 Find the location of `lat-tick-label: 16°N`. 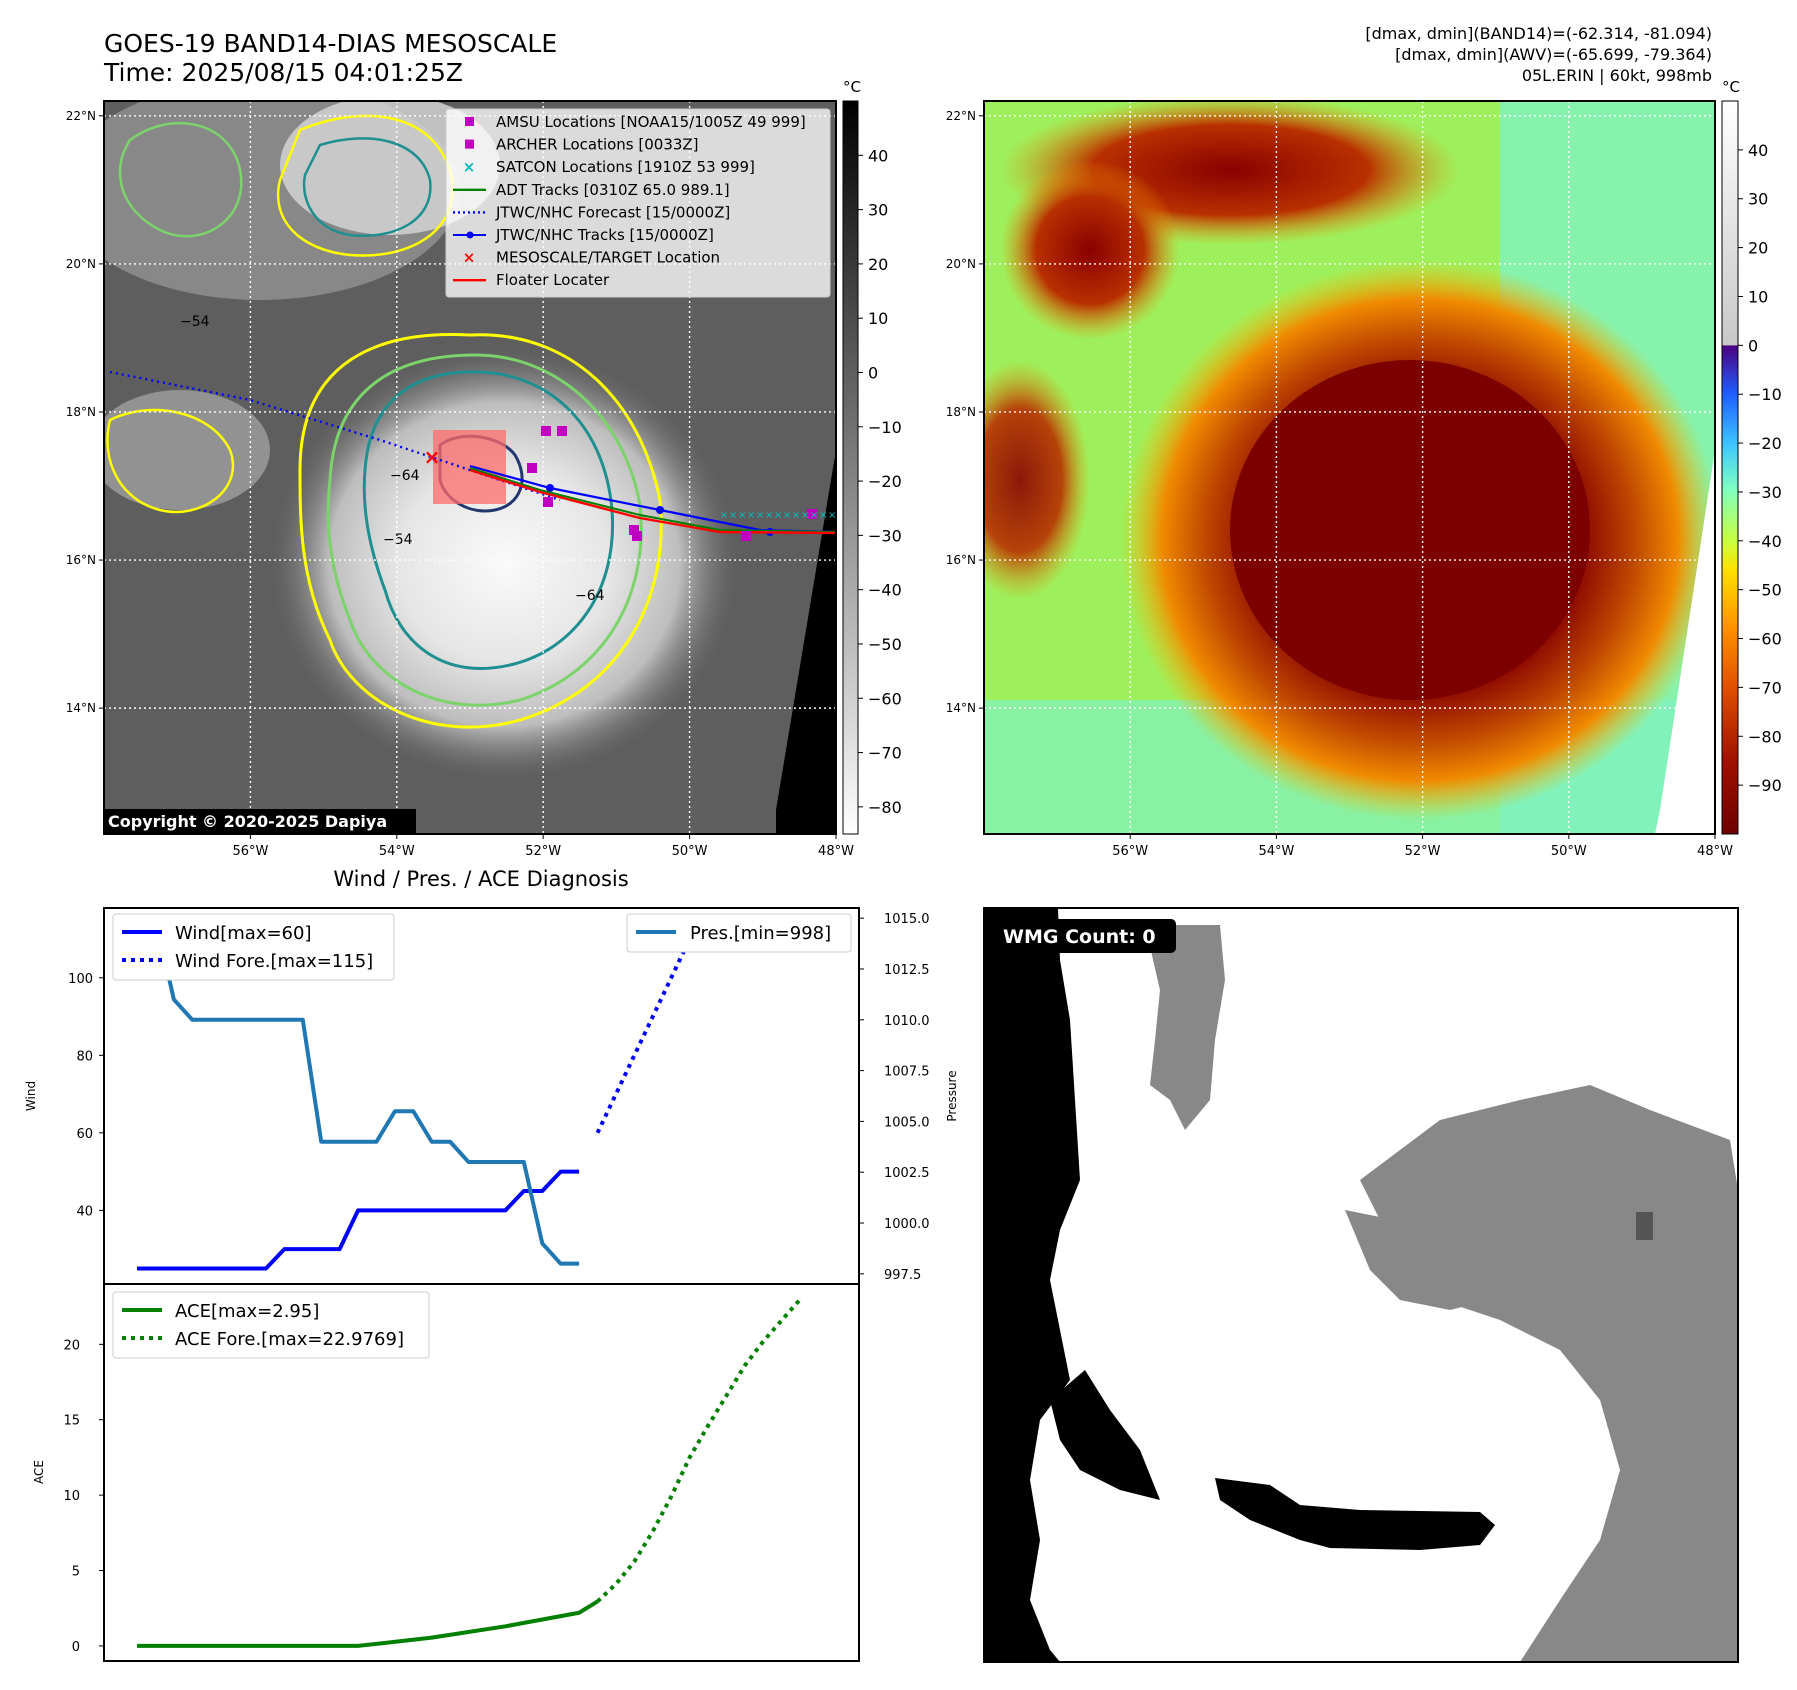

lat-tick-label: 16°N is located at coordinates (961, 560).